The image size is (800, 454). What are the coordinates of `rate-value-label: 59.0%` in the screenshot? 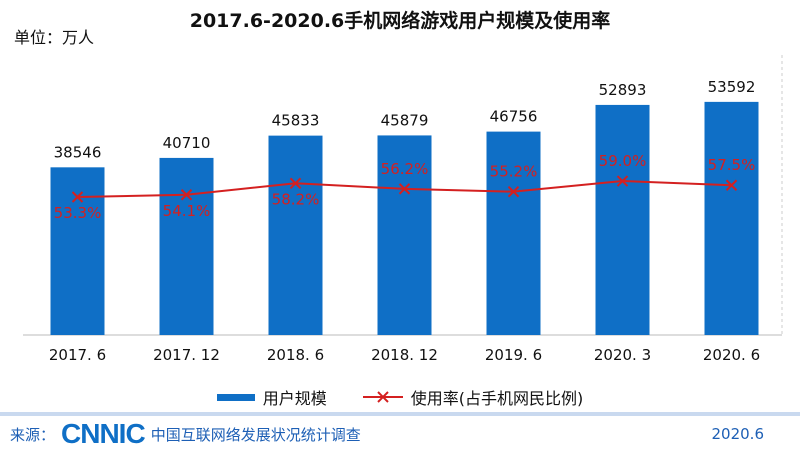 It's located at (623, 161).